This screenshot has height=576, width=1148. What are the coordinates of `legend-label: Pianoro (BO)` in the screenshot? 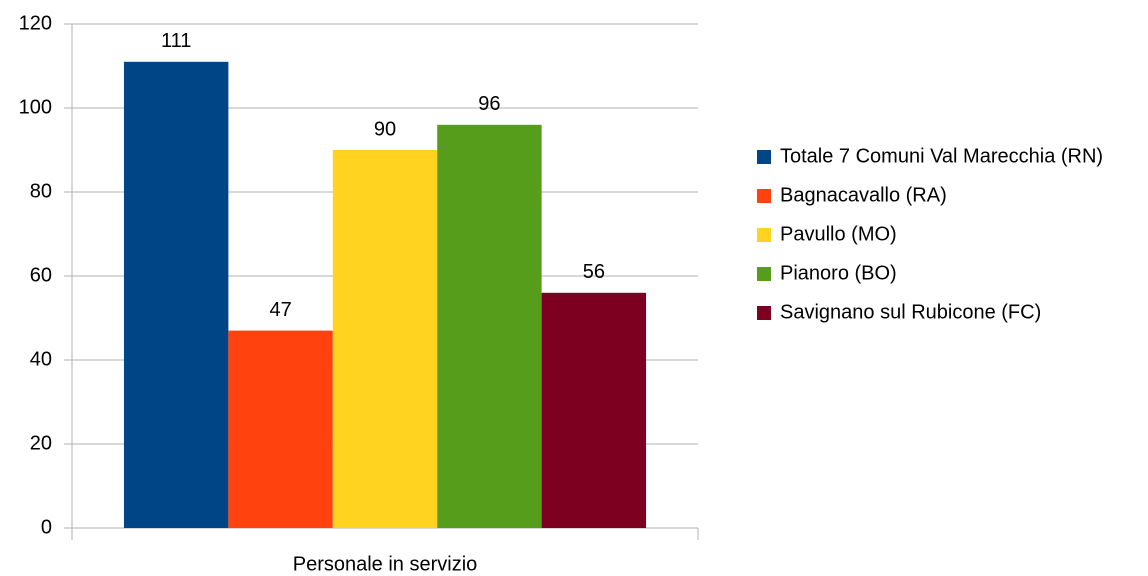 It's located at (838, 273).